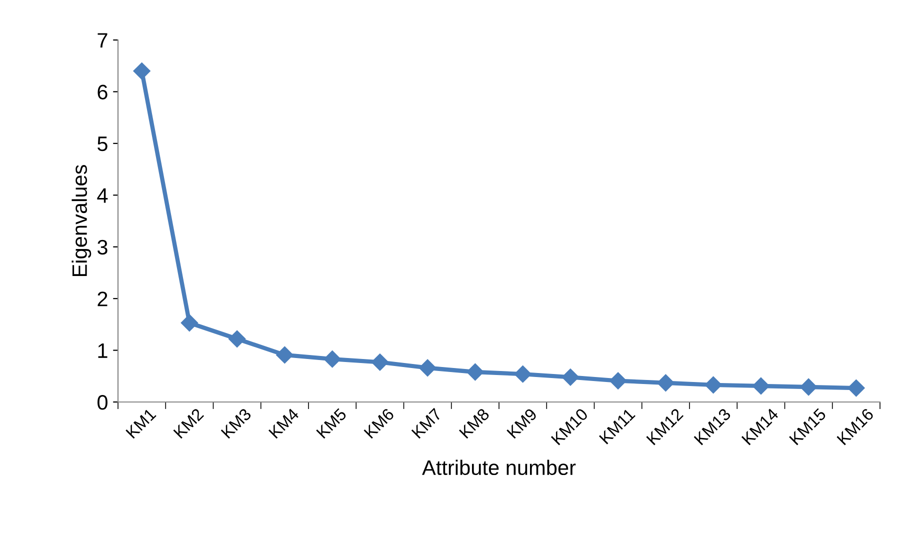 This screenshot has width=905, height=540. What do you see at coordinates (103, 351) in the screenshot?
I see `y-tick-label: 1` at bounding box center [103, 351].